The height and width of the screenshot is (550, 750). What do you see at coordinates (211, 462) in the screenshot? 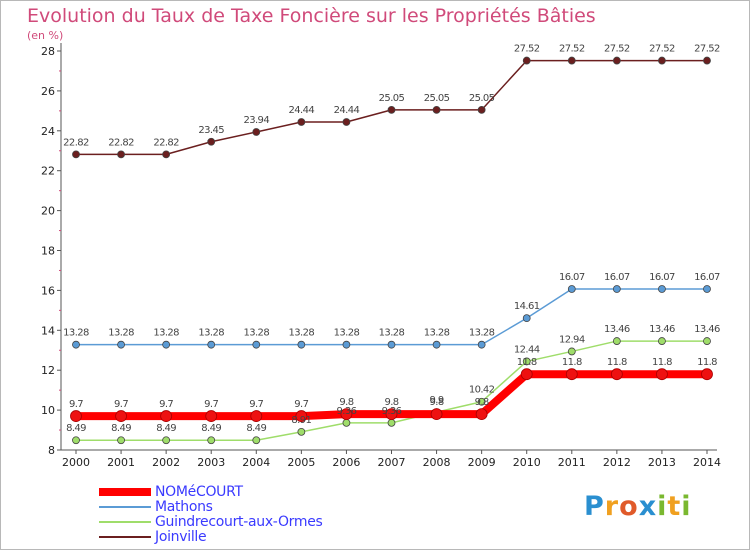
I see `x-tick-label: 2003` at bounding box center [211, 462].